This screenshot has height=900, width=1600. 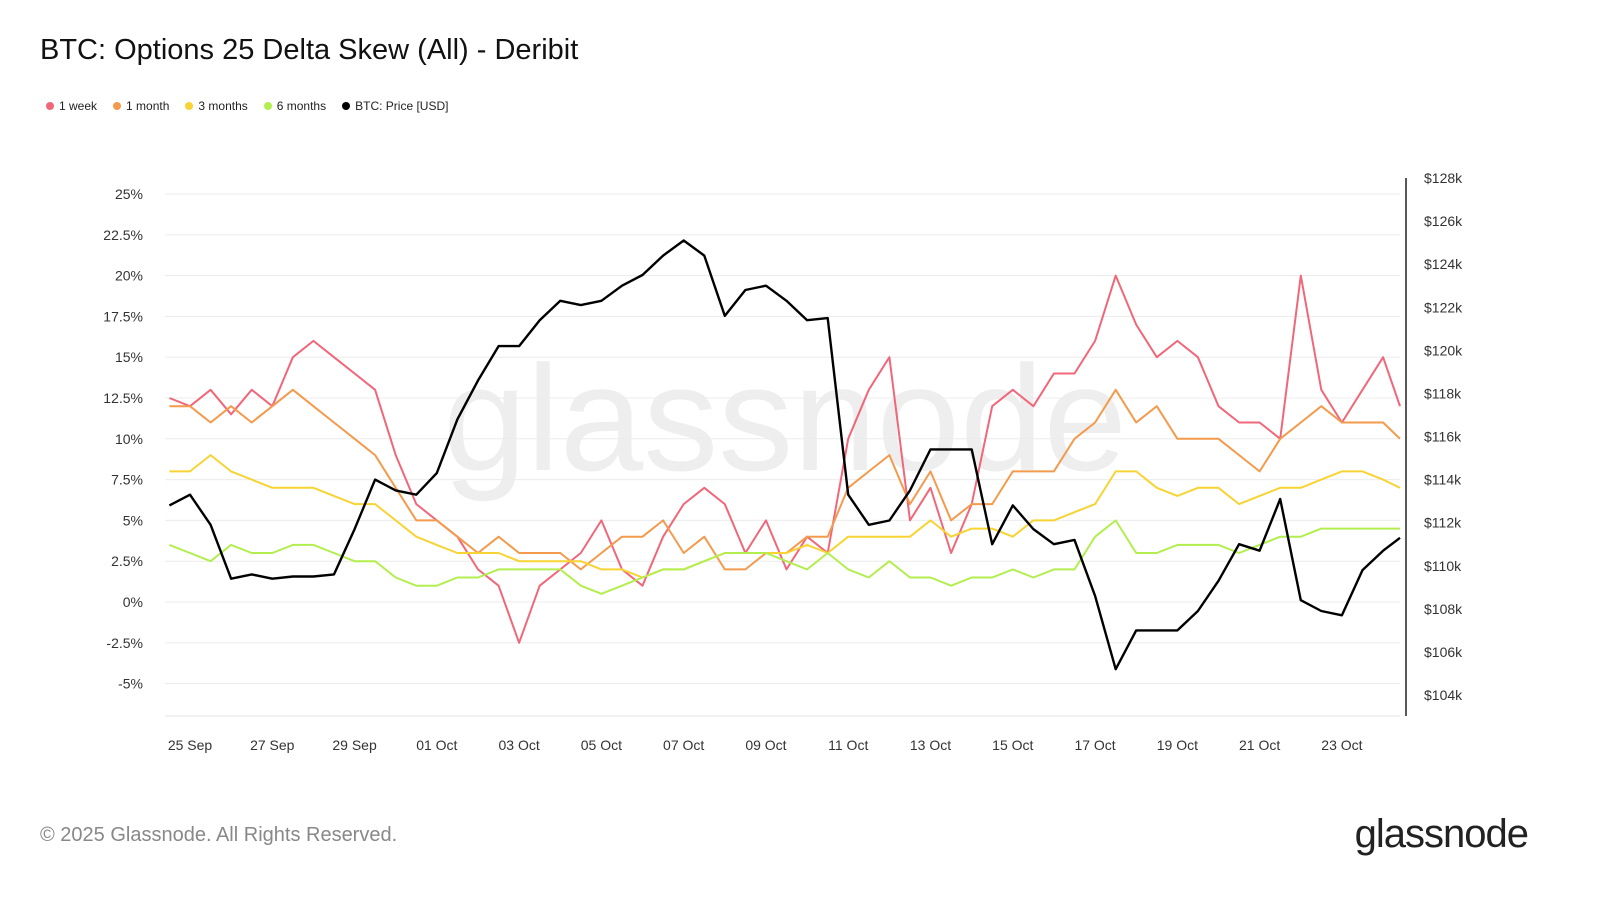 I want to click on y-left-tick-label: 5%, so click(x=133, y=520).